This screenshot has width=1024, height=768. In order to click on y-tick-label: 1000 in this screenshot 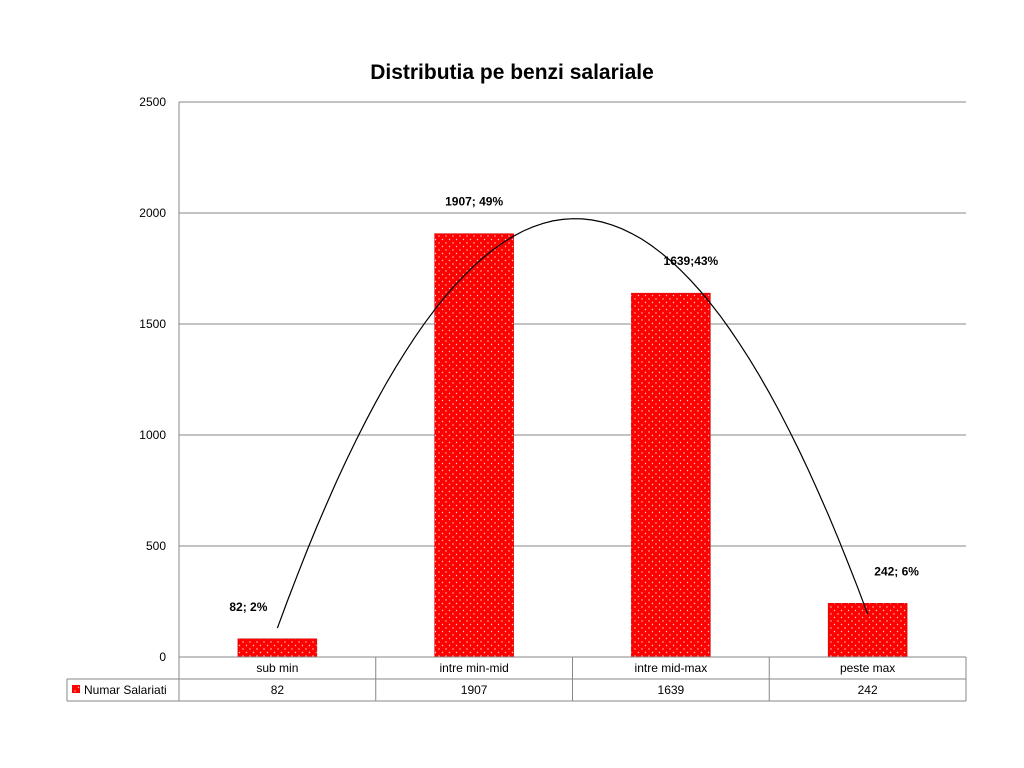, I will do `click(152, 435)`.